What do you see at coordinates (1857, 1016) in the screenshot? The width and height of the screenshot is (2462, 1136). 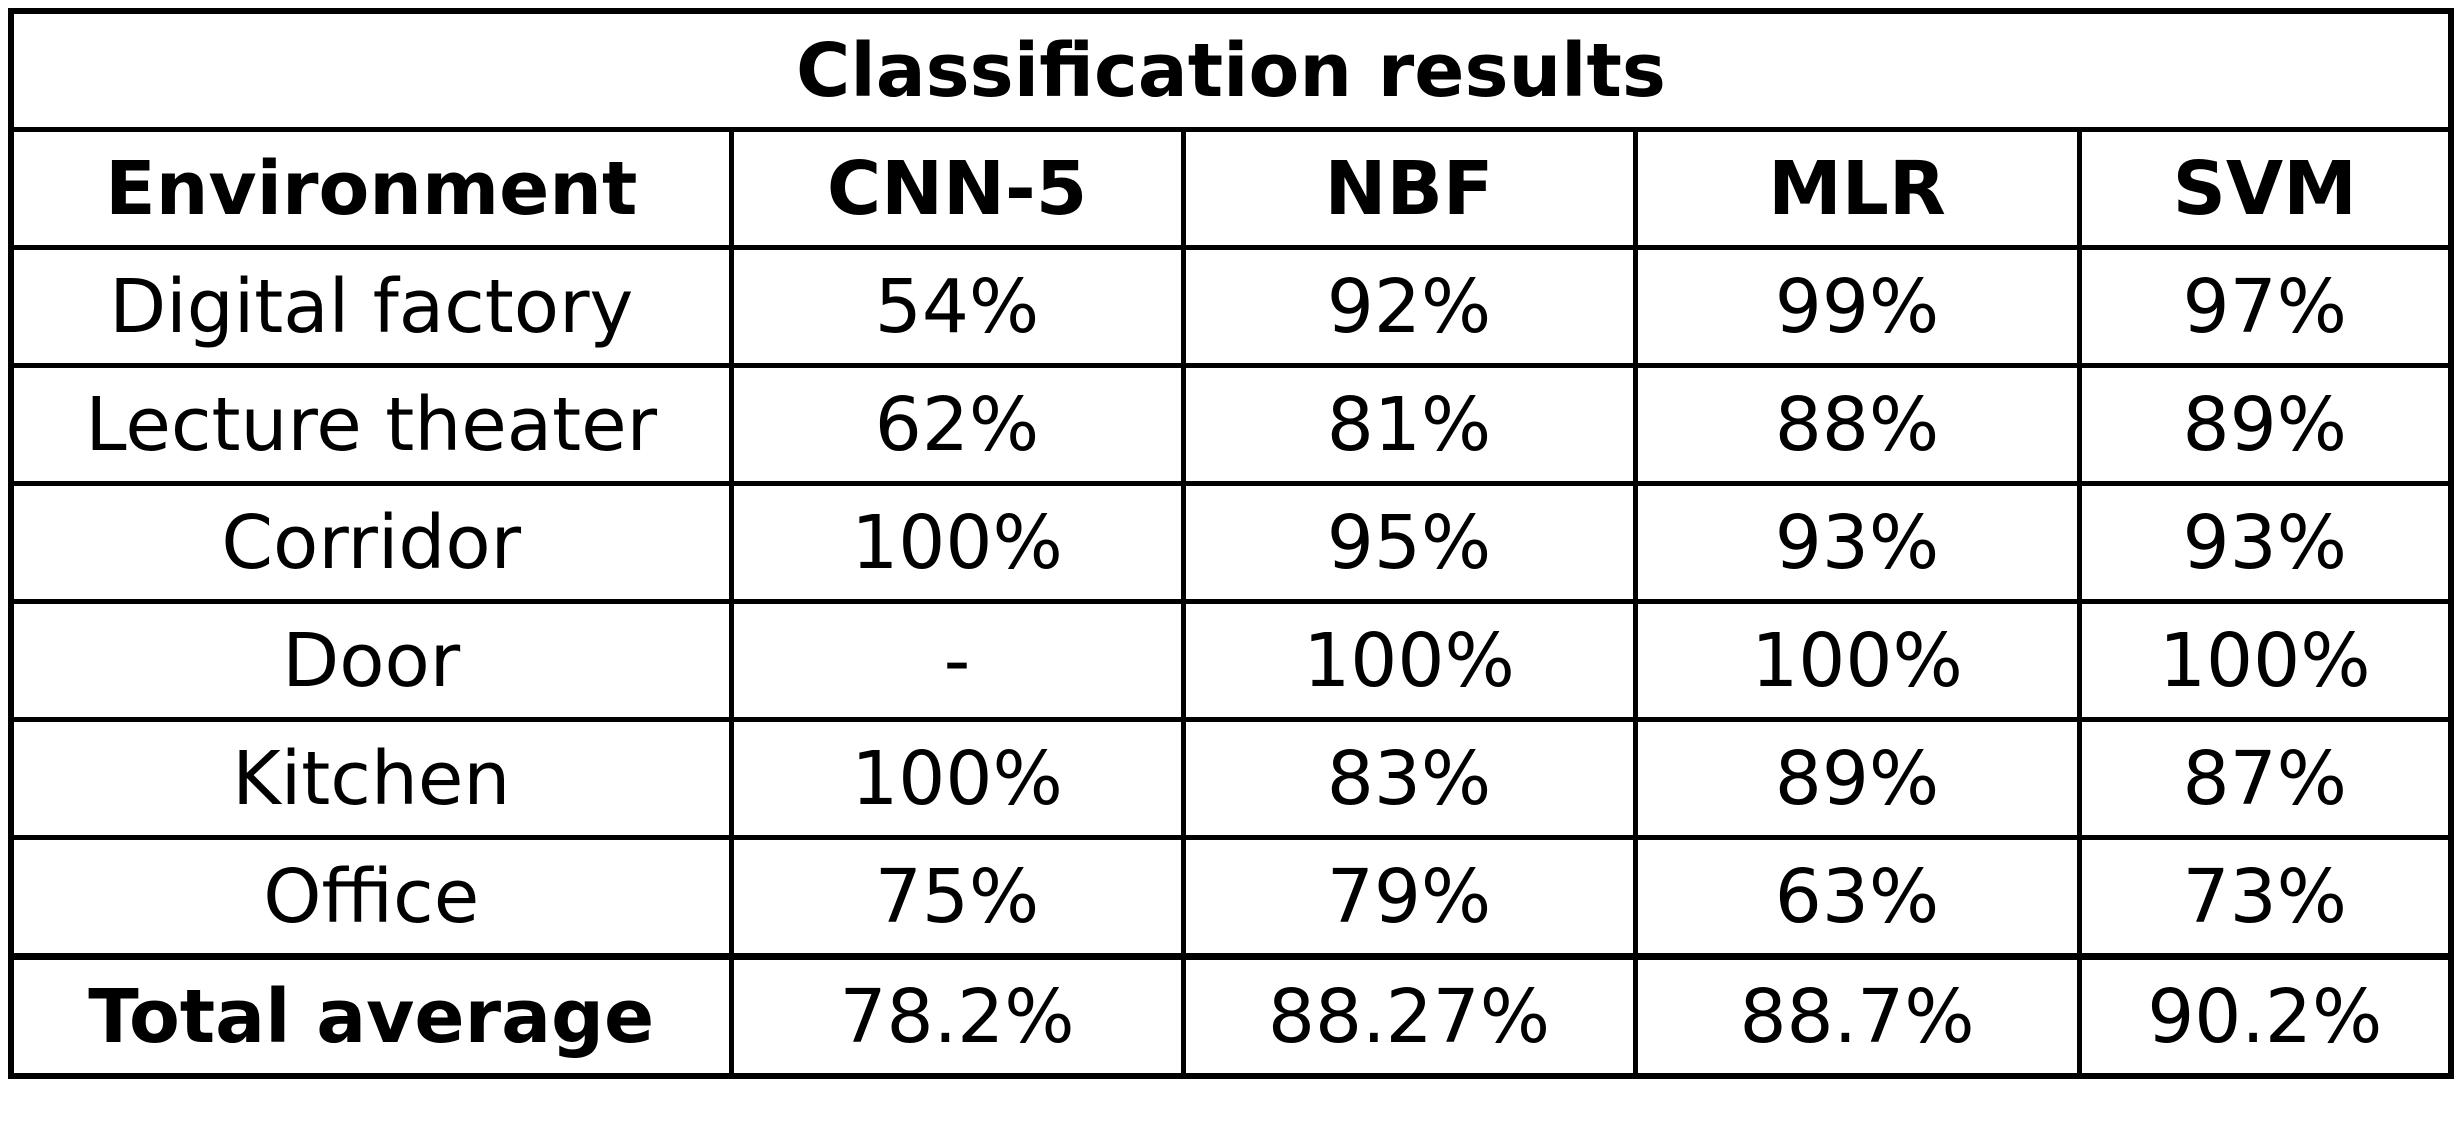 I see `total-value: 88.7%` at bounding box center [1857, 1016].